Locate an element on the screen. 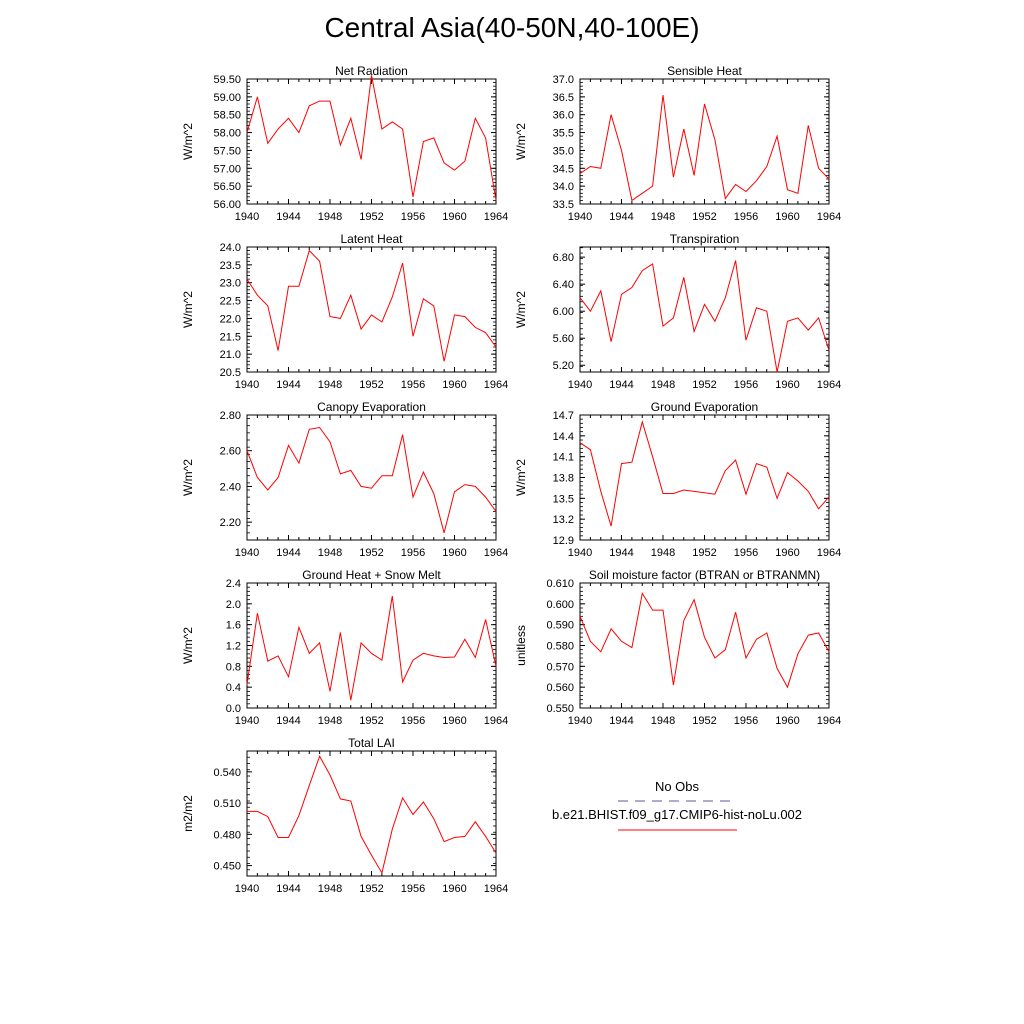 The image size is (1024, 1024). y-tick-label: 33.5 is located at coordinates (563, 205).